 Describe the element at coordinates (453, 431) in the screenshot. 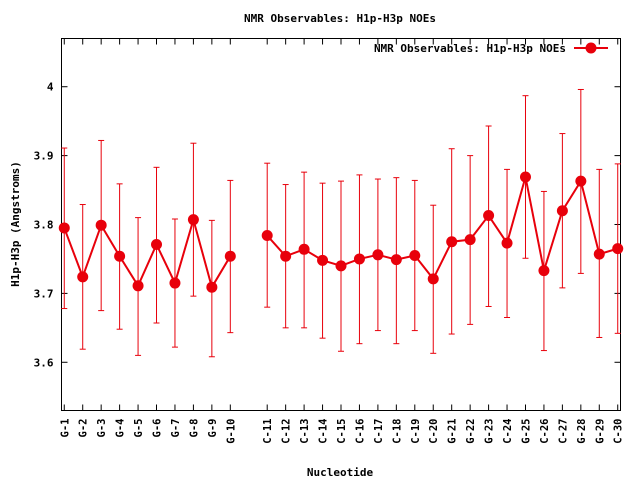

I see `x-tick-label: G-21` at that location.